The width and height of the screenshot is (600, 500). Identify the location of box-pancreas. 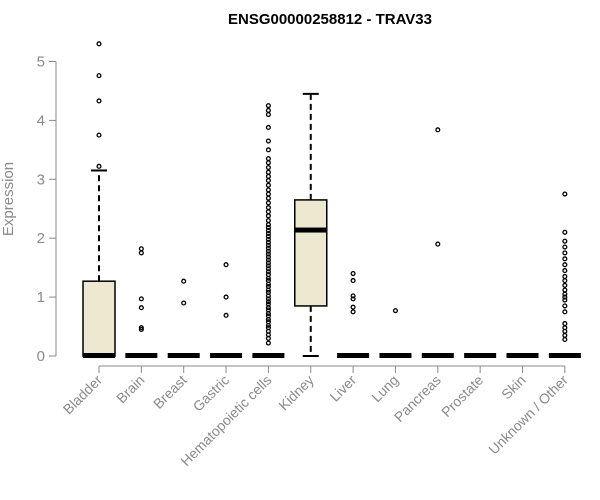
(437, 242).